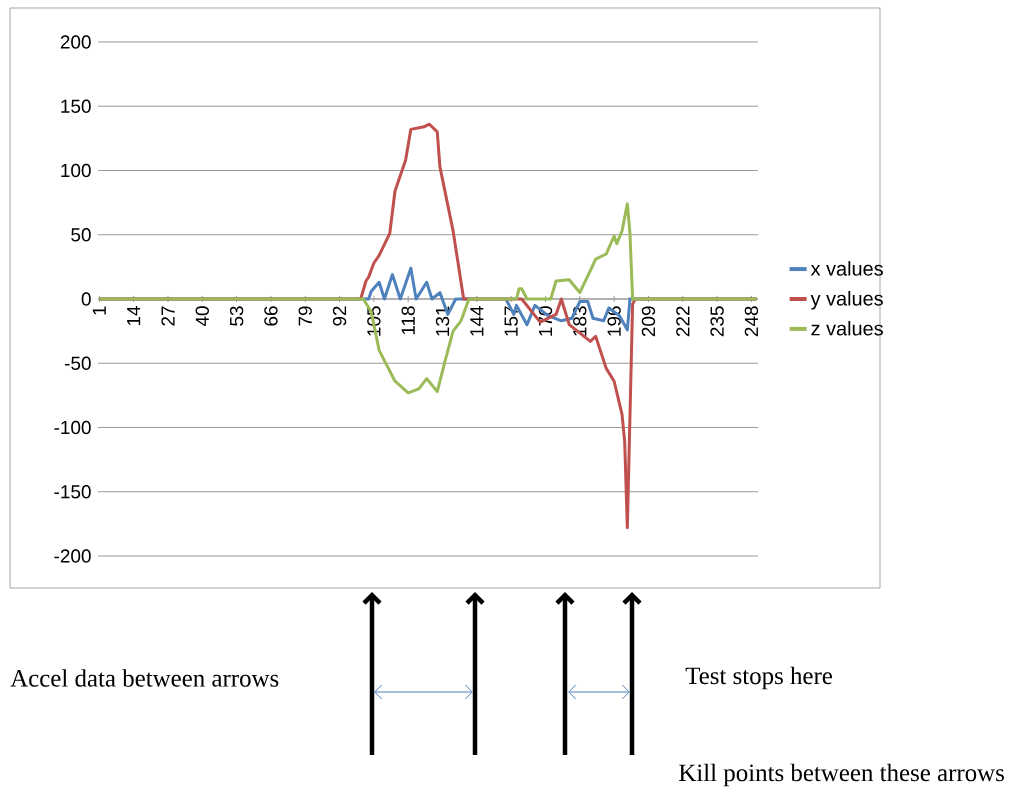 This screenshot has width=1009, height=793. What do you see at coordinates (86, 299) in the screenshot?
I see `y-tick-label: 0` at bounding box center [86, 299].